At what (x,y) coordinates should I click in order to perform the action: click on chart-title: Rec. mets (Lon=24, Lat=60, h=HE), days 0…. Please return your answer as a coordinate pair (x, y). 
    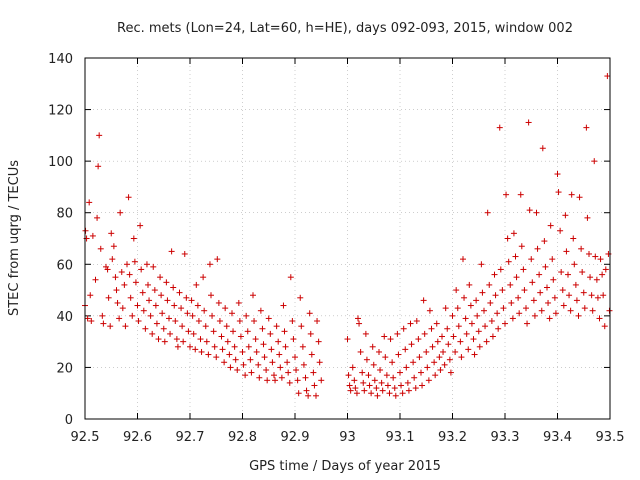
    Looking at the image, I should click on (345, 28).